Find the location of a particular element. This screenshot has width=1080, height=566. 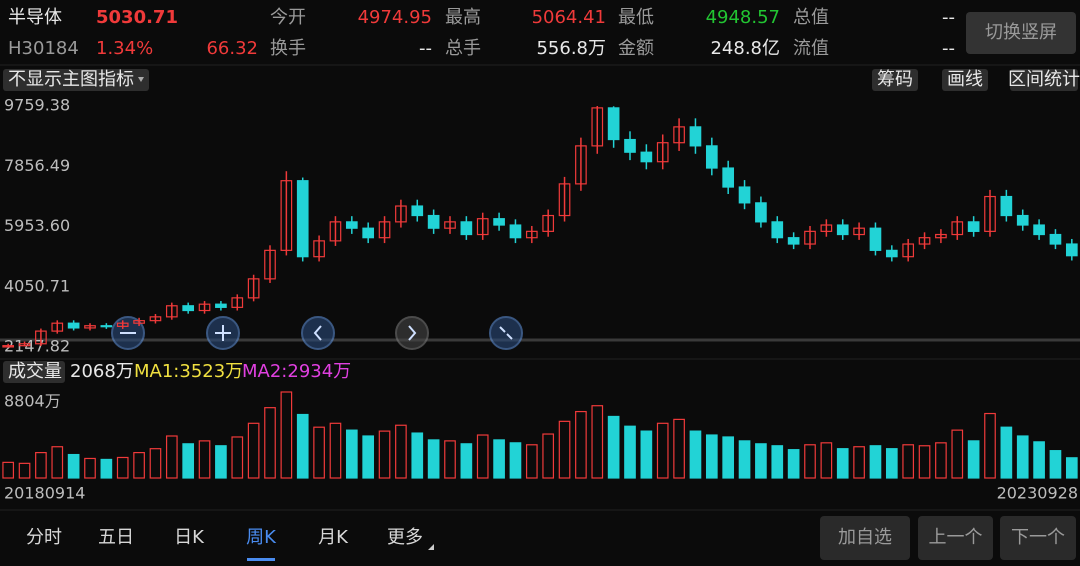

tab: 周K is located at coordinates (261, 537).